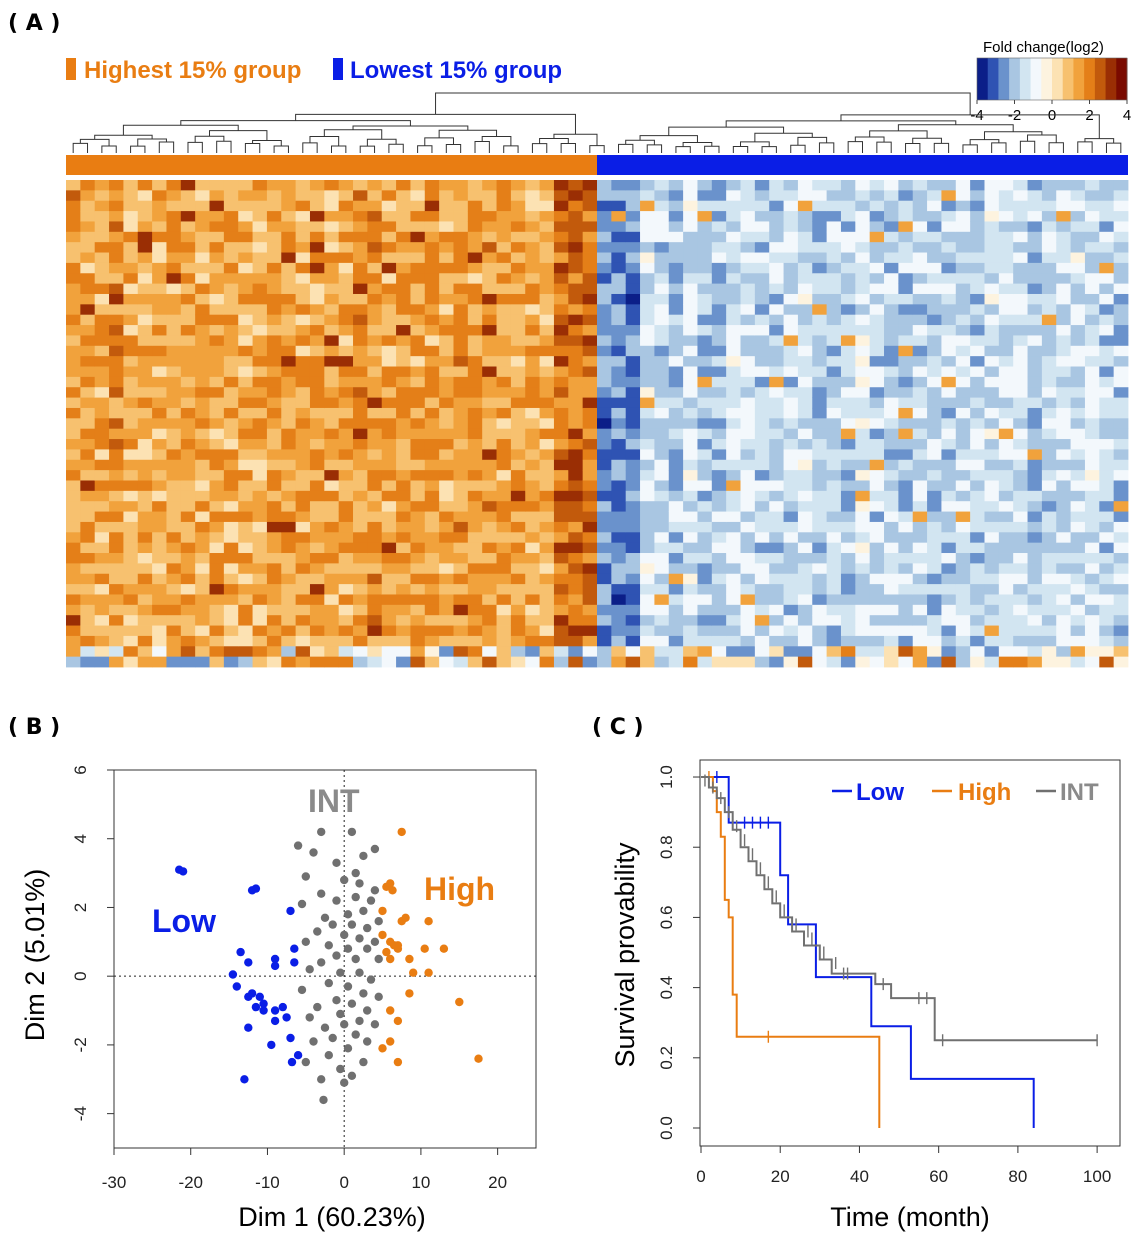  Describe the element at coordinates (1068, 79) in the screenshot. I see `colorbar-cell` at that location.